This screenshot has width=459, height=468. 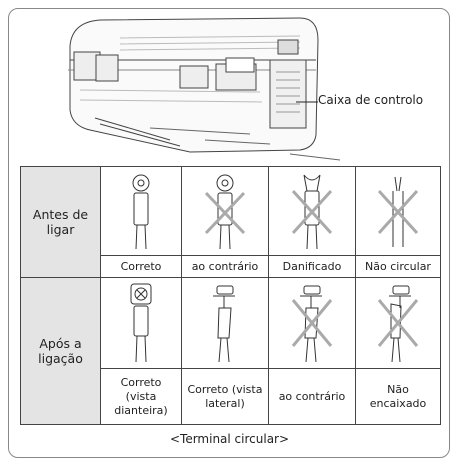 I want to click on row-header: Após a ligação, so click(x=60, y=351).